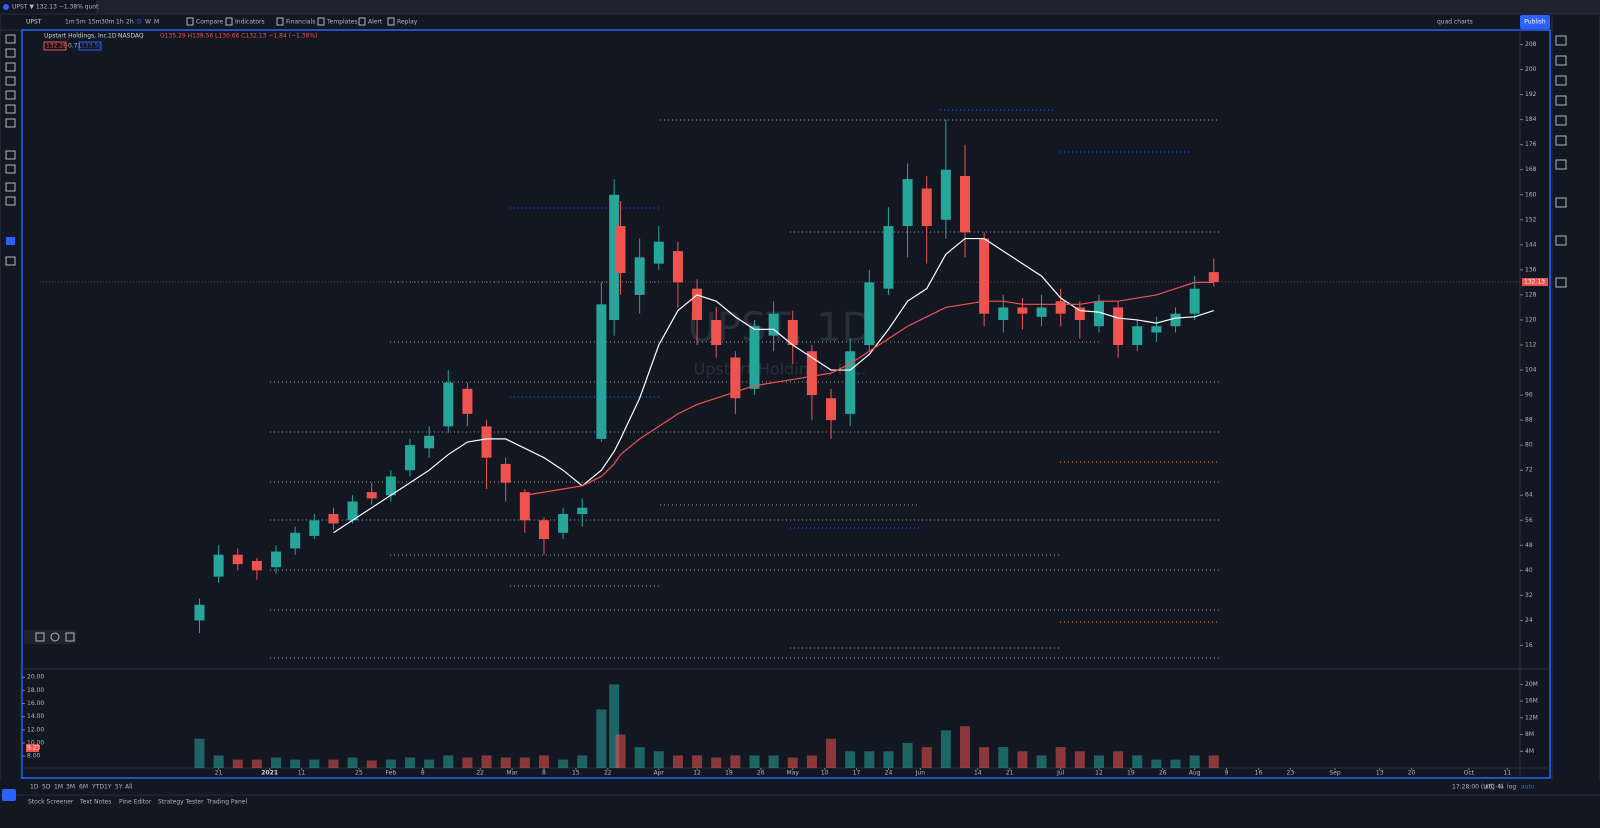 This screenshot has height=828, width=1600. Describe the element at coordinates (1455, 22) in the screenshot. I see `layout-name: quad charts` at that location.